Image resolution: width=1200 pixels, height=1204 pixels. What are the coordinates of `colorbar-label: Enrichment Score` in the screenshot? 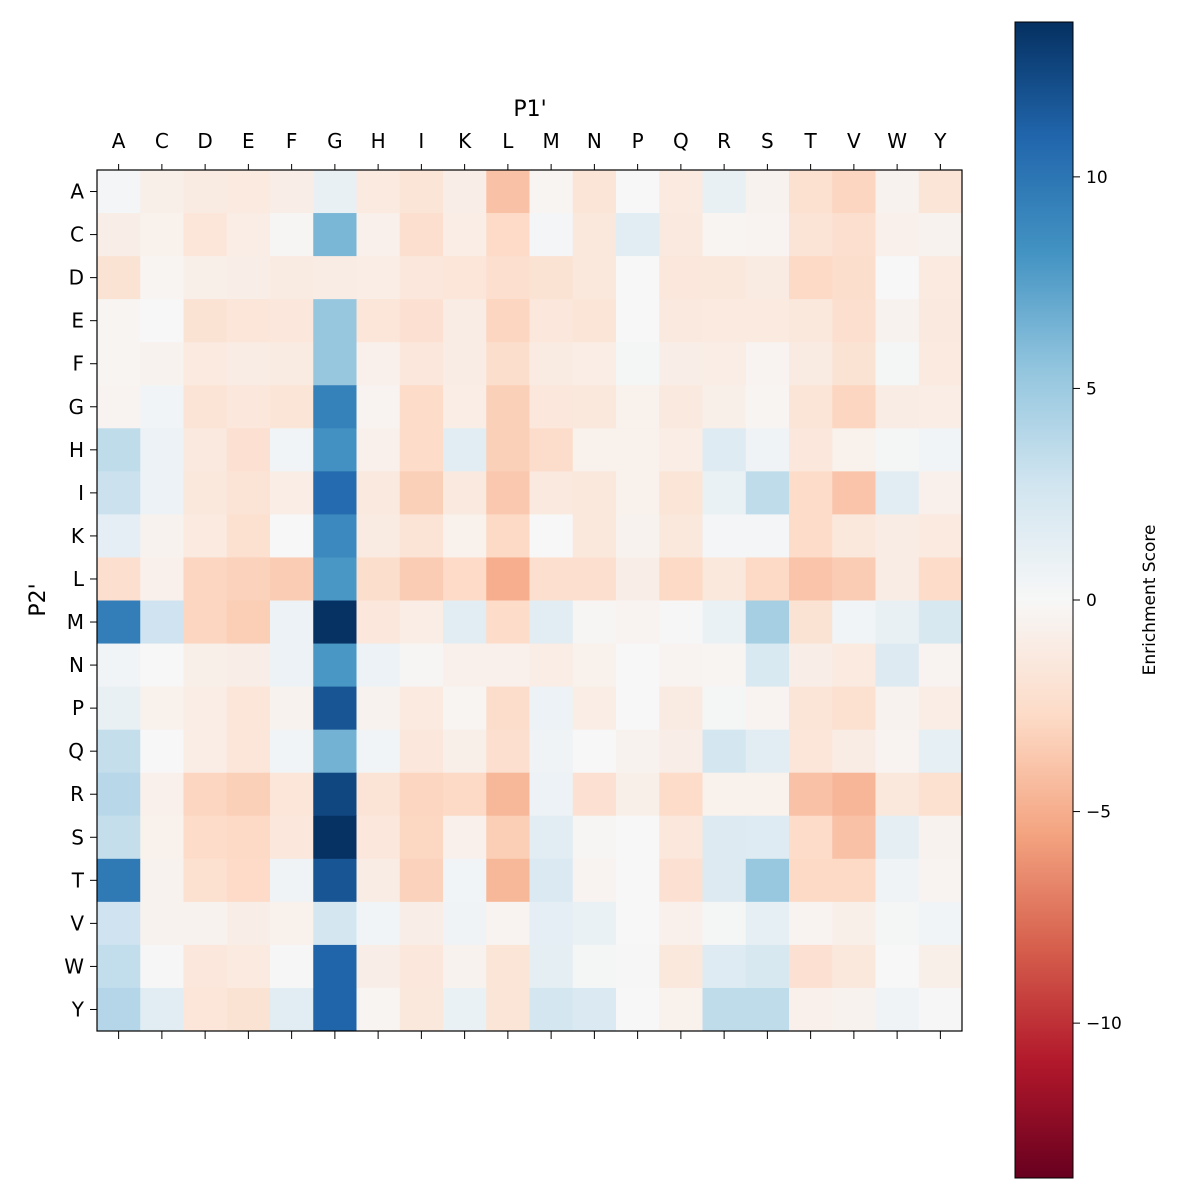 It's located at (1150, 600).